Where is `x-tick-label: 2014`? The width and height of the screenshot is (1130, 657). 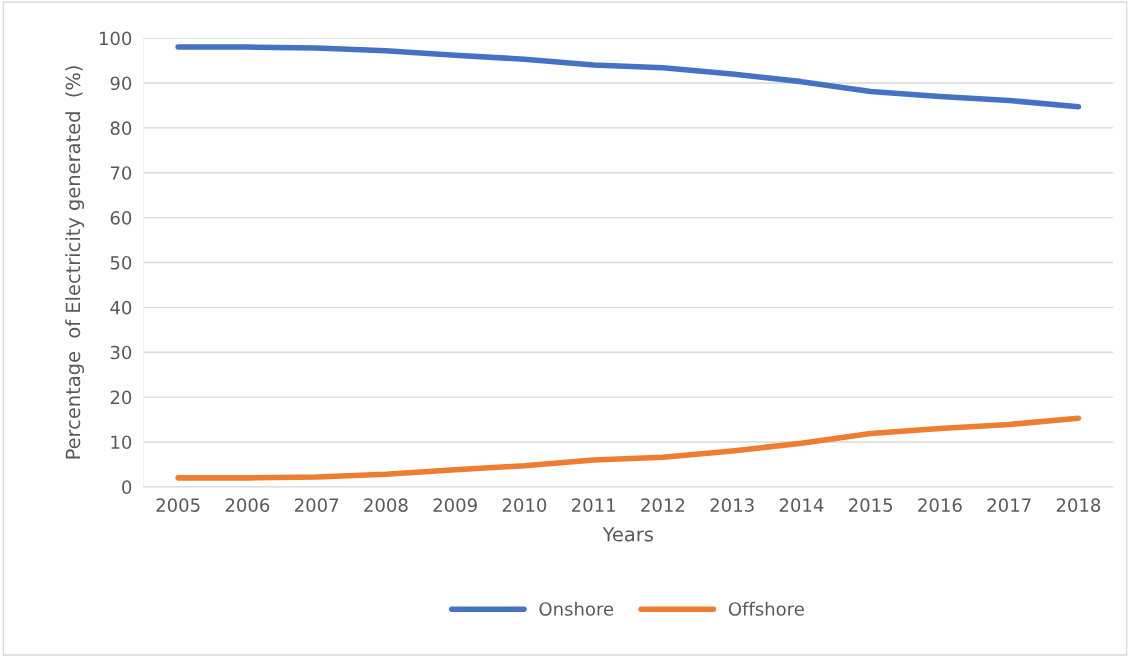 x-tick-label: 2014 is located at coordinates (801, 505).